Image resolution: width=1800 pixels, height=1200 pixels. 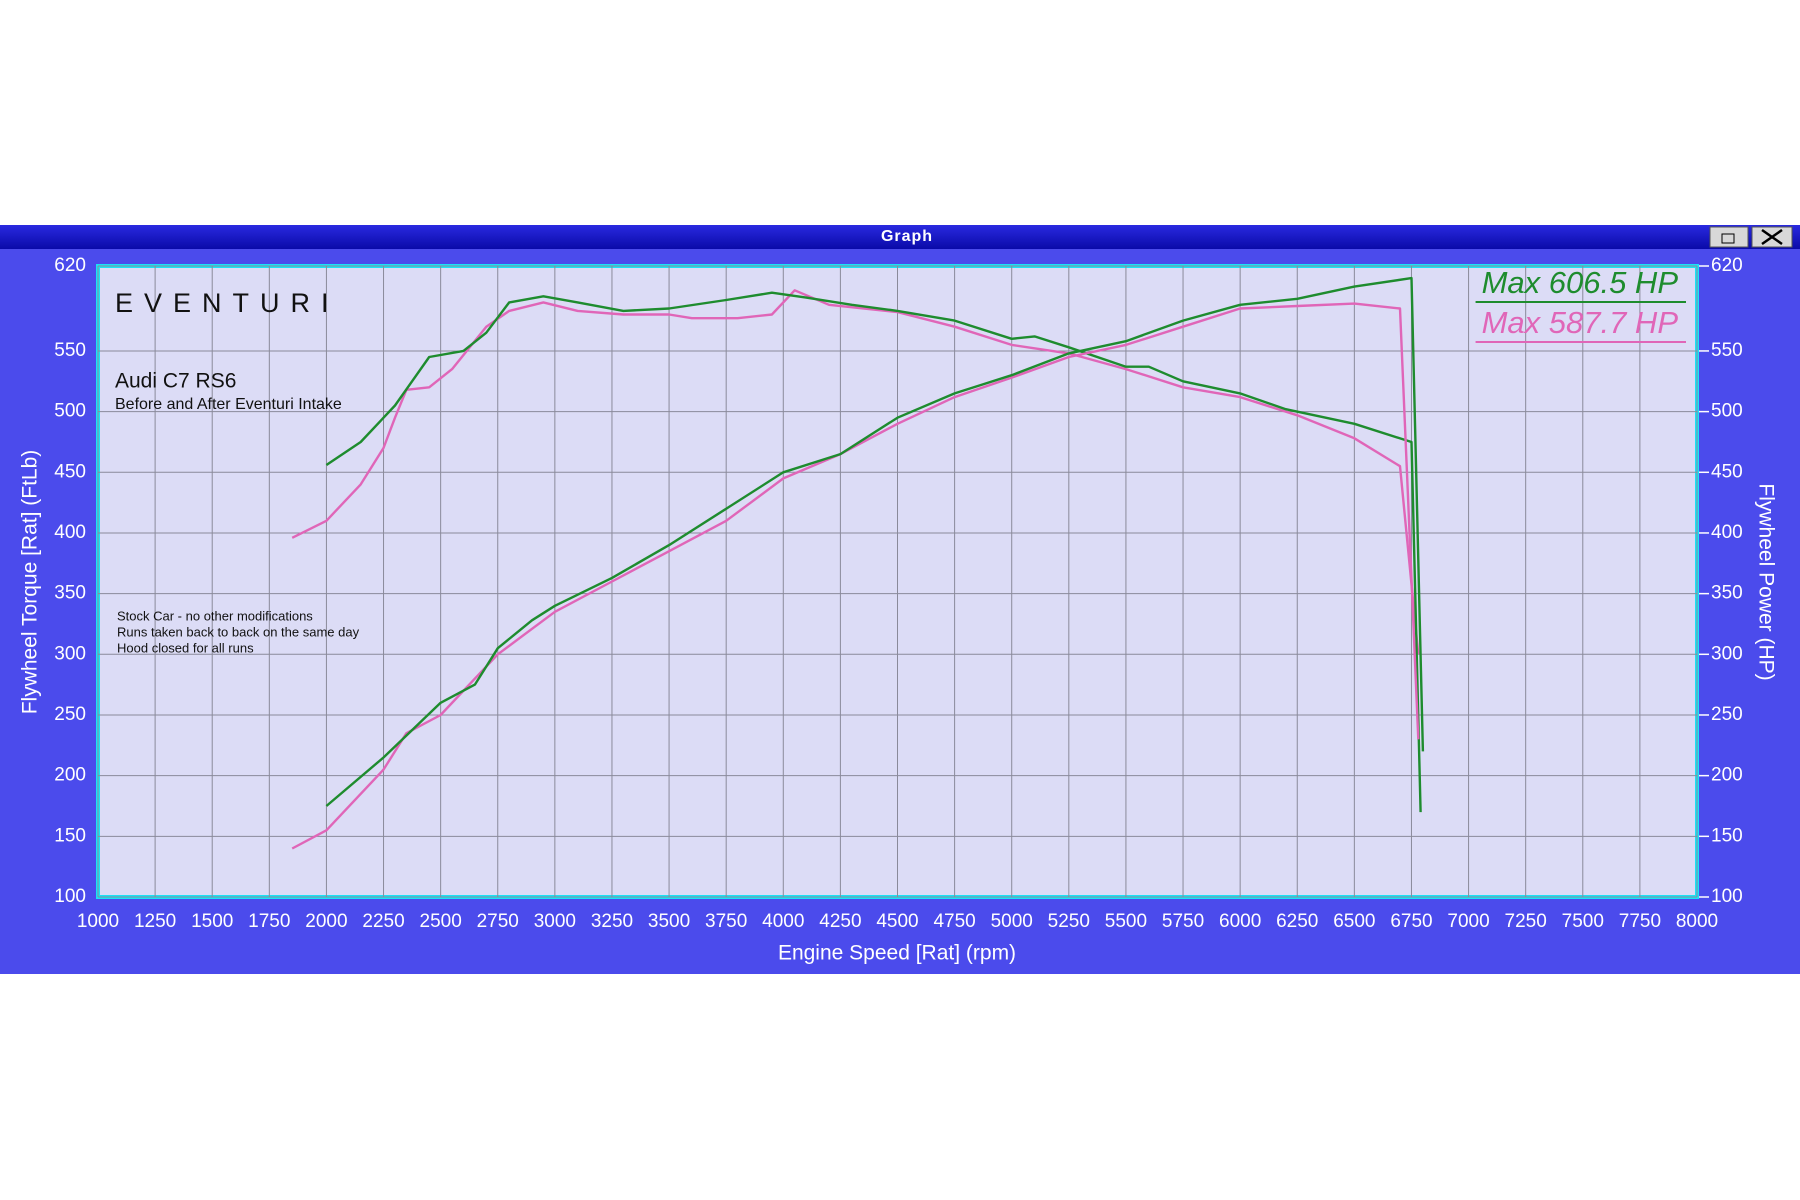 What do you see at coordinates (441, 921) in the screenshot?
I see `x-tick-label: 2500` at bounding box center [441, 921].